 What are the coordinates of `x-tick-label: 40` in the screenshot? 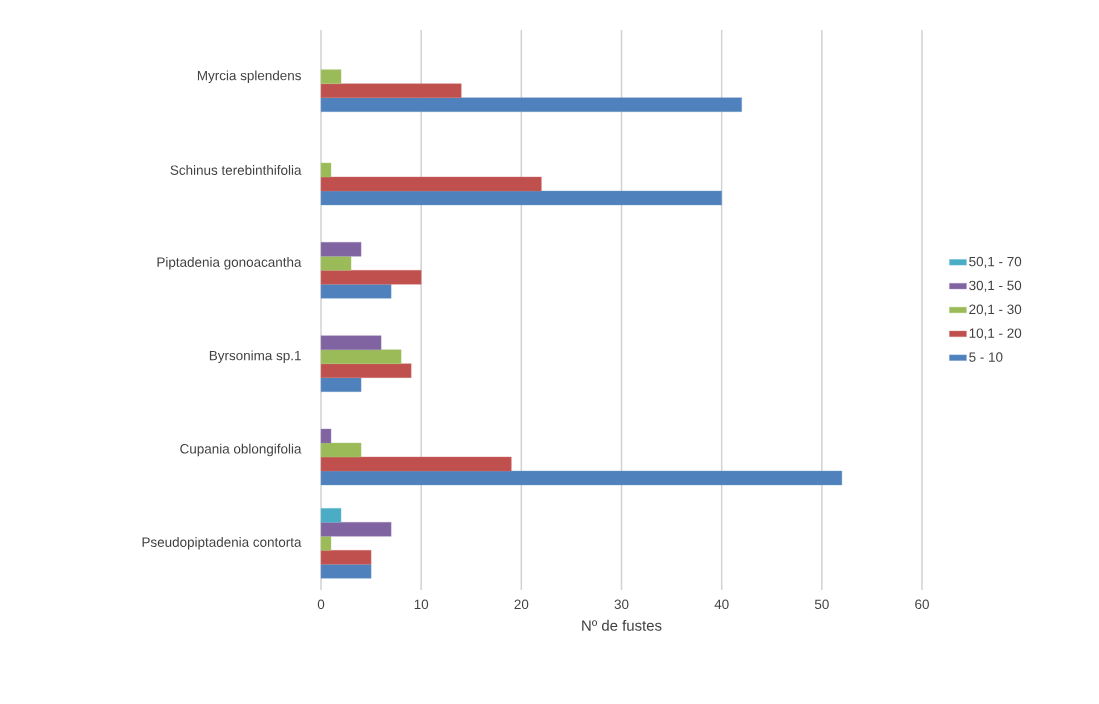 It's located at (721, 604).